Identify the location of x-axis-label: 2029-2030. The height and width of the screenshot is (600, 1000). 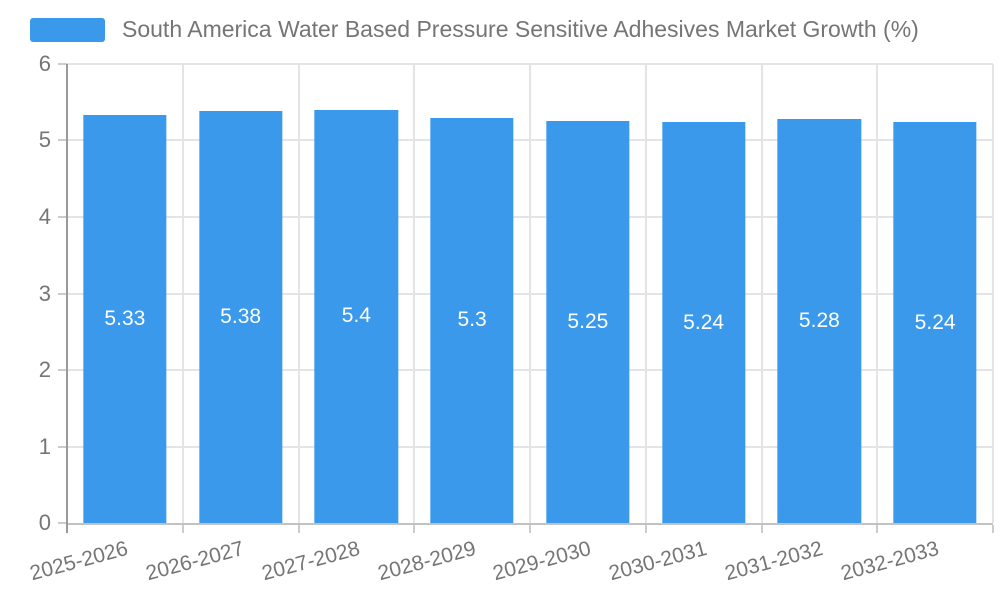
(542, 561).